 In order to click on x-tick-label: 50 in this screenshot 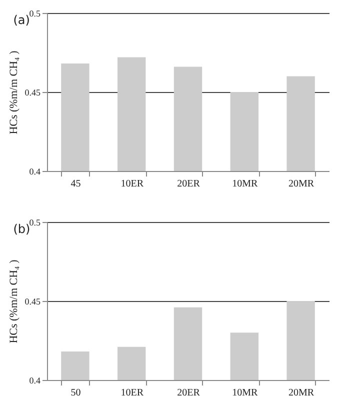, I will do `click(75, 393)`.